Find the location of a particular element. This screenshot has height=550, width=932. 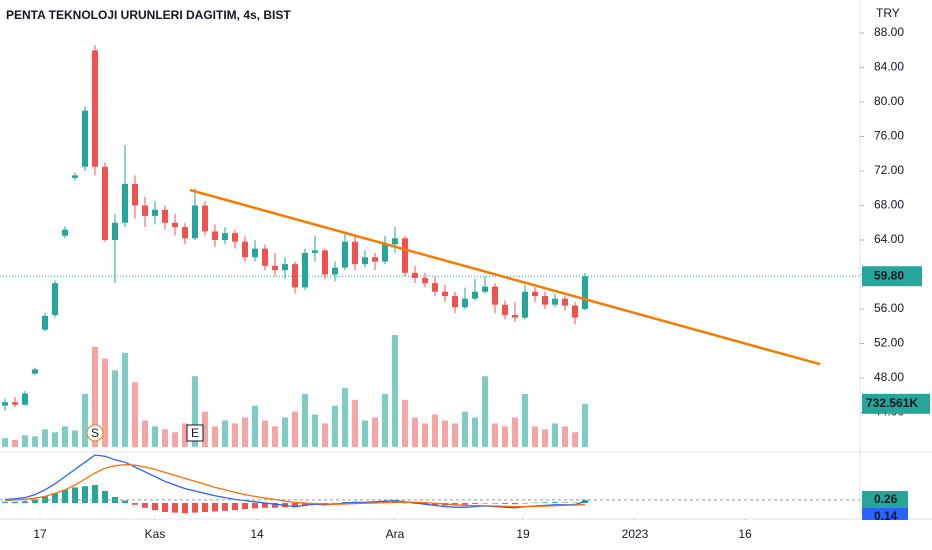

x-tick-label: Kas is located at coordinates (155, 534).